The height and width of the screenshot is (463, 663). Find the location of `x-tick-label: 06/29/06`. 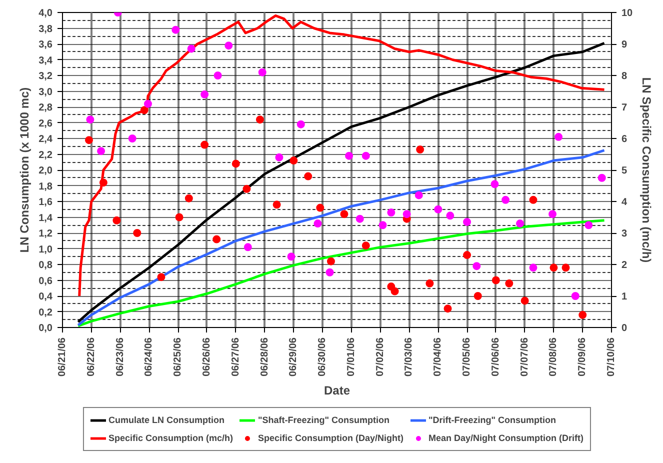

x-tick-label: 06/29/06 is located at coordinates (294, 356).